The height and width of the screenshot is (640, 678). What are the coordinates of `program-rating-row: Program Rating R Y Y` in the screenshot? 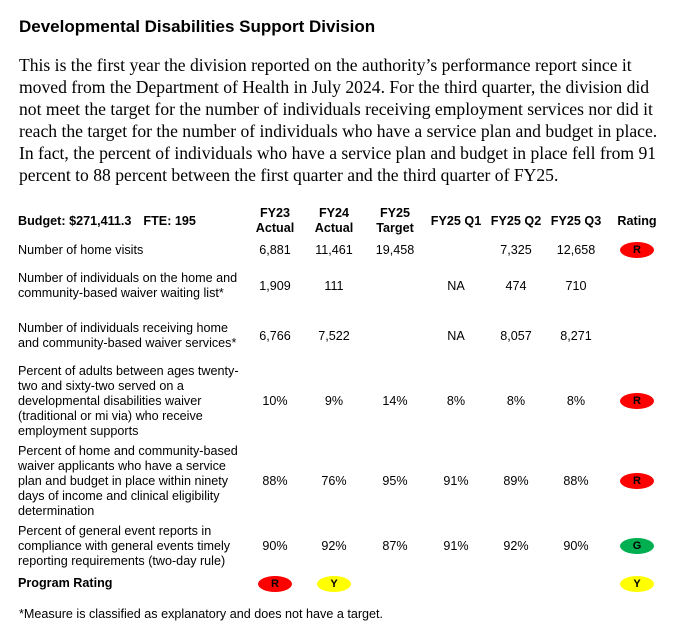 It's located at (341, 583).